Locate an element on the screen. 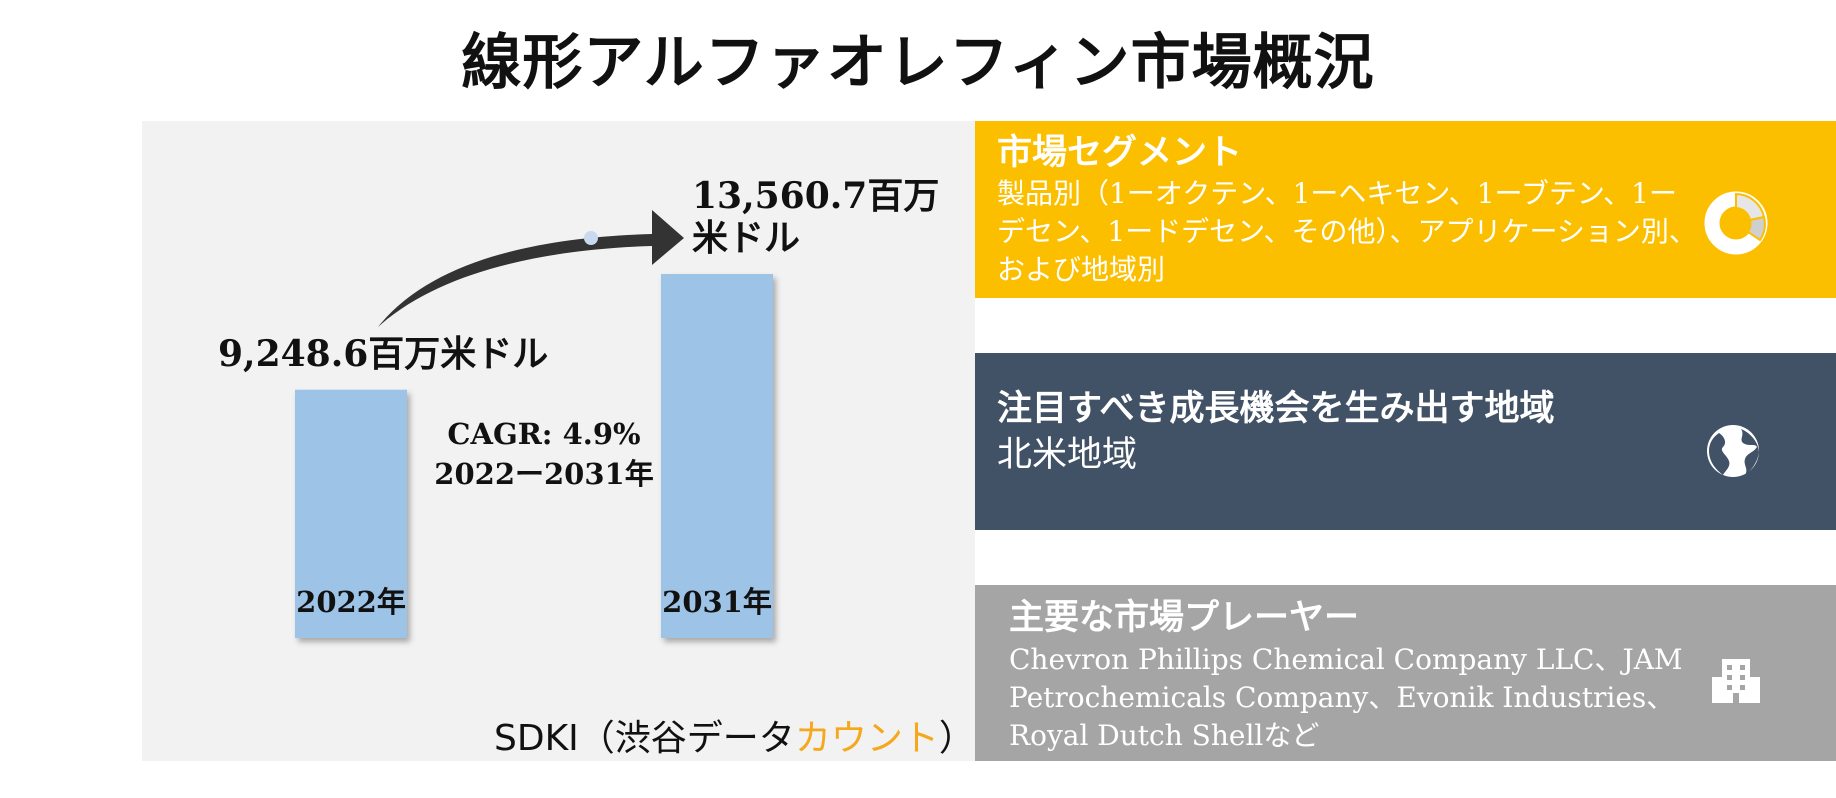 This screenshot has height=798, width=1836. source-suffix: ） is located at coordinates (956, 738).